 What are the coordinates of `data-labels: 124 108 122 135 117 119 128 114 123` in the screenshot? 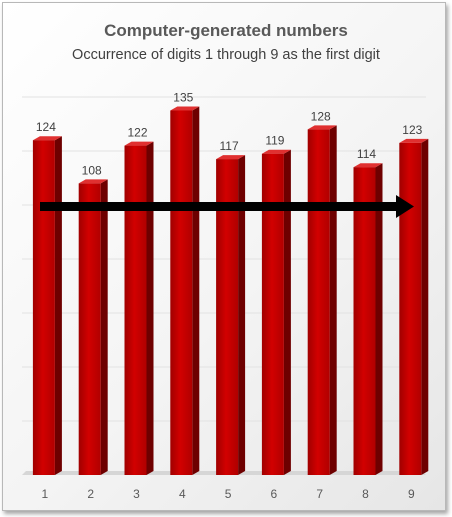 It's located at (229, 134).